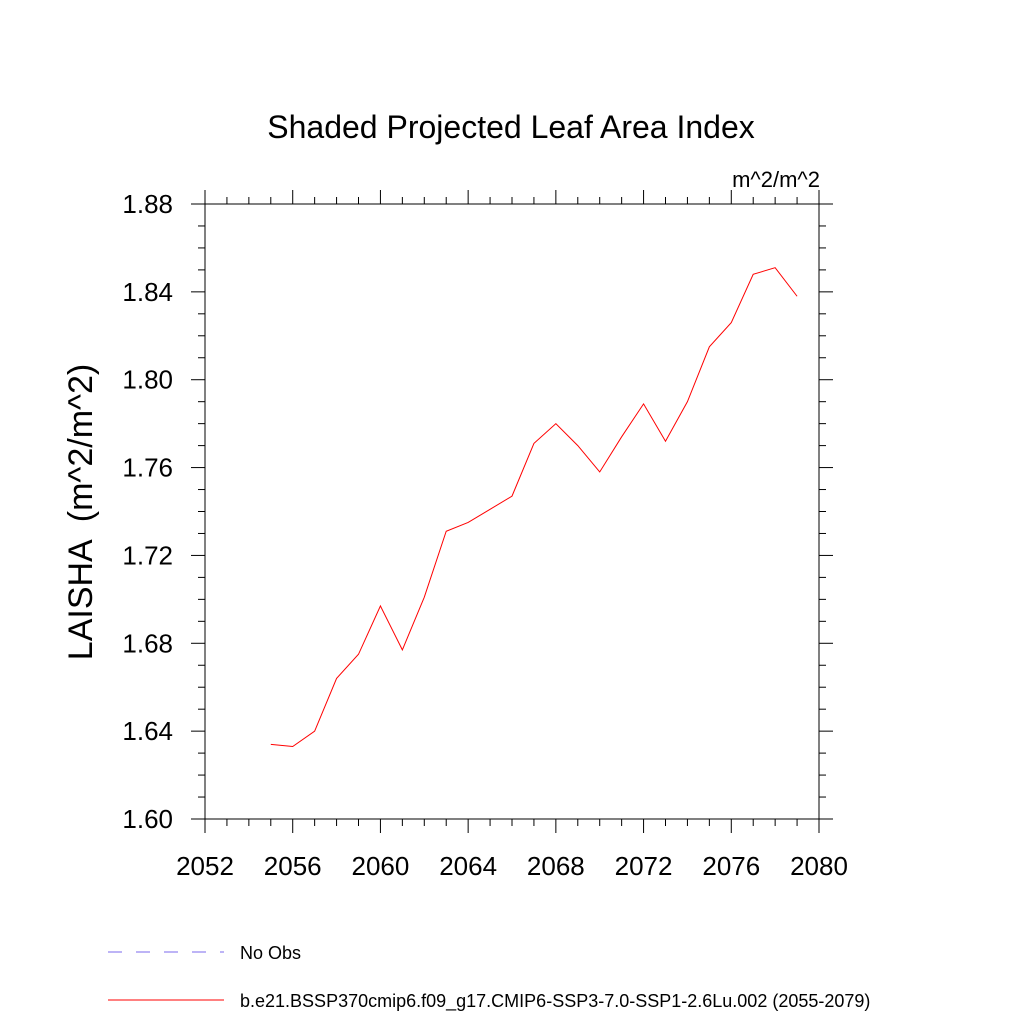 The height and width of the screenshot is (1024, 1024). I want to click on y-tick-label: 1.76, so click(147, 468).